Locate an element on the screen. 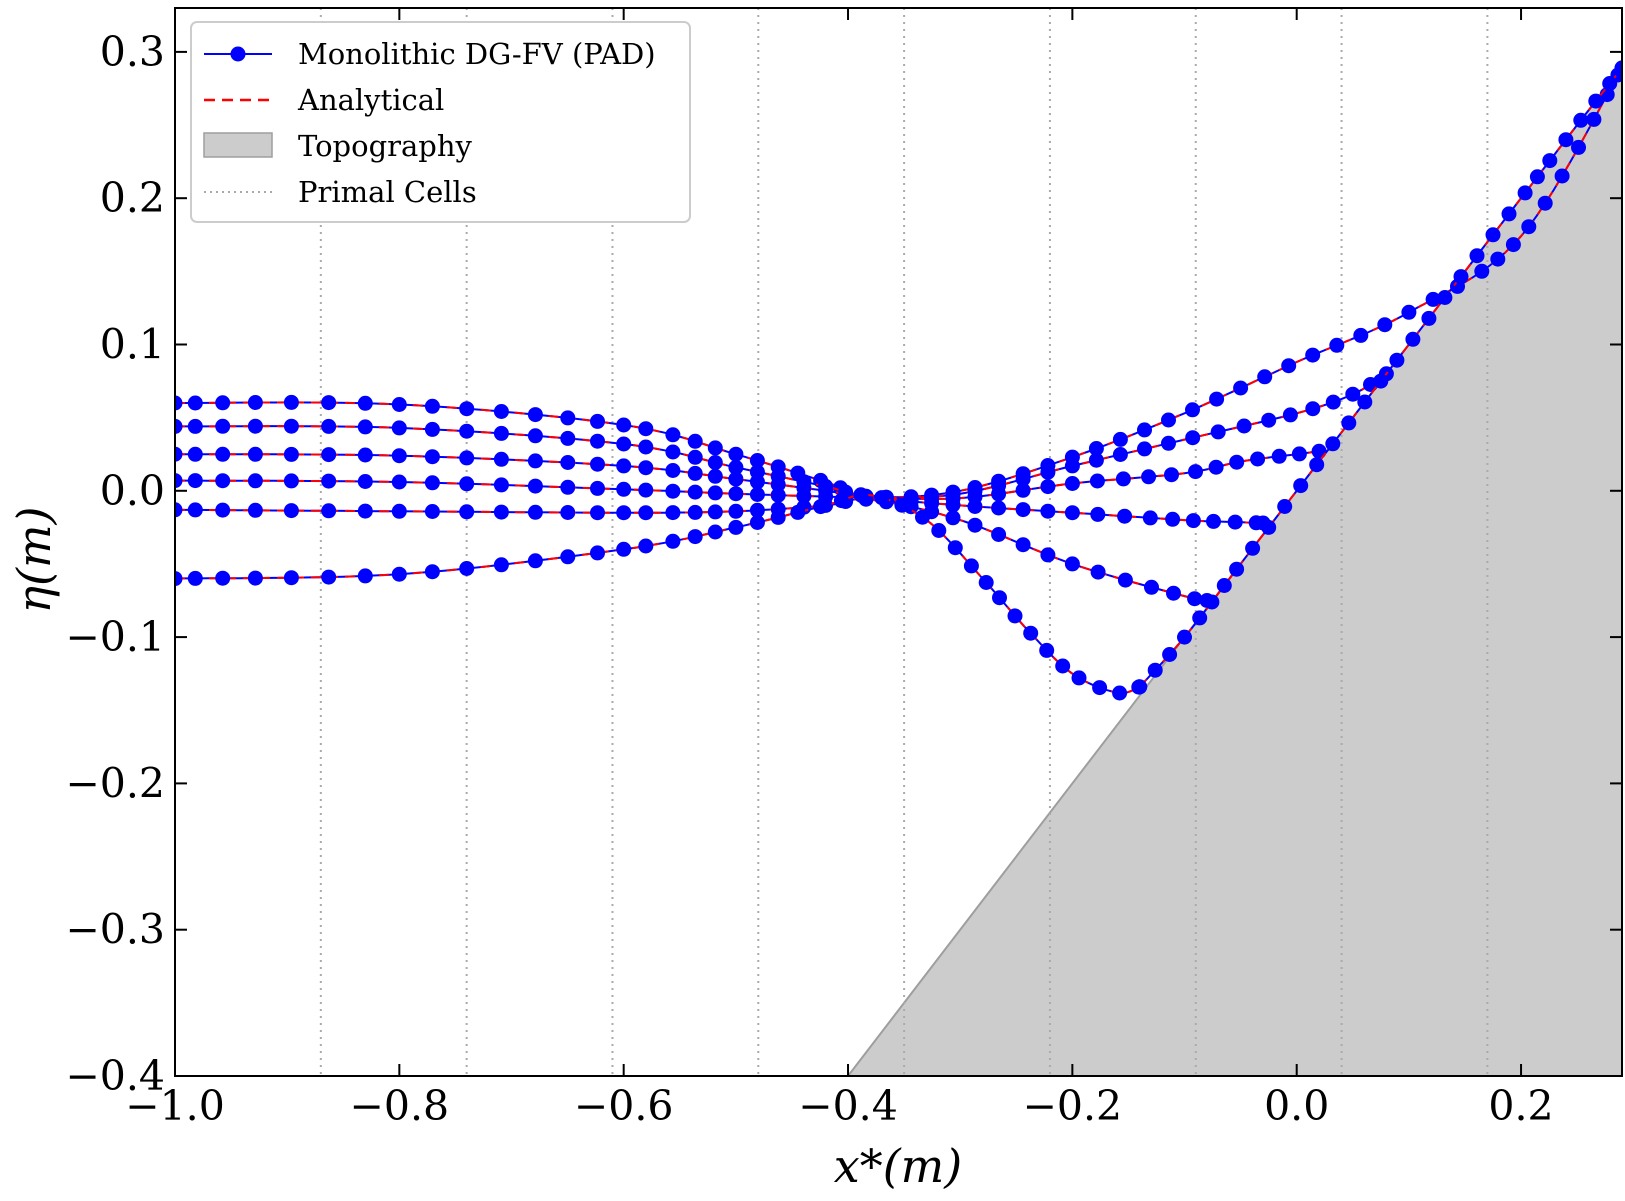  legend-patch-swatch is located at coordinates (238, 145).